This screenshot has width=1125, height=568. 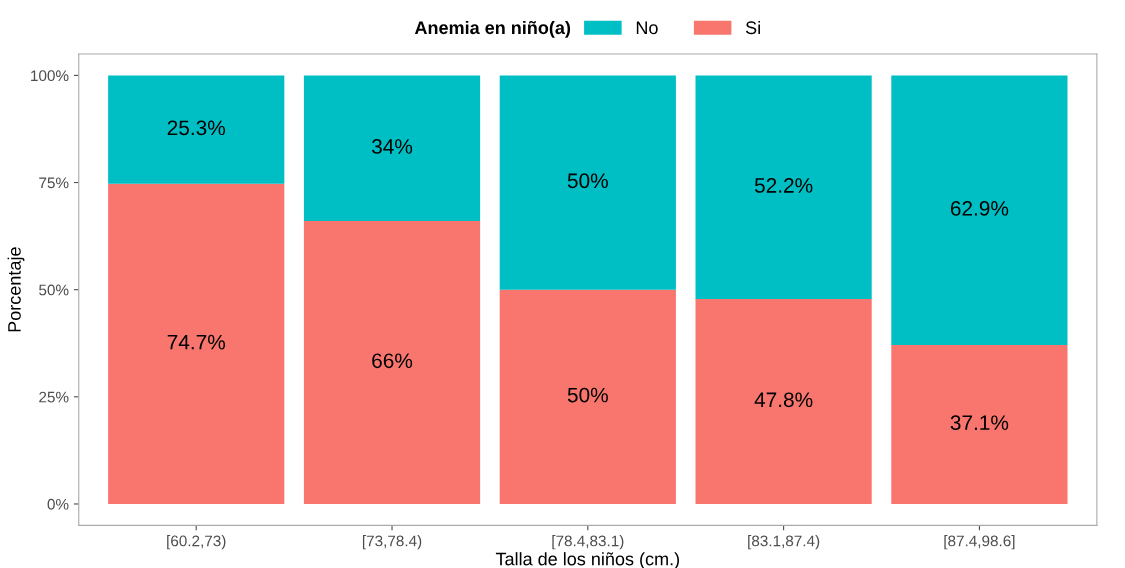 I want to click on data-label: 66%, so click(x=392, y=361).